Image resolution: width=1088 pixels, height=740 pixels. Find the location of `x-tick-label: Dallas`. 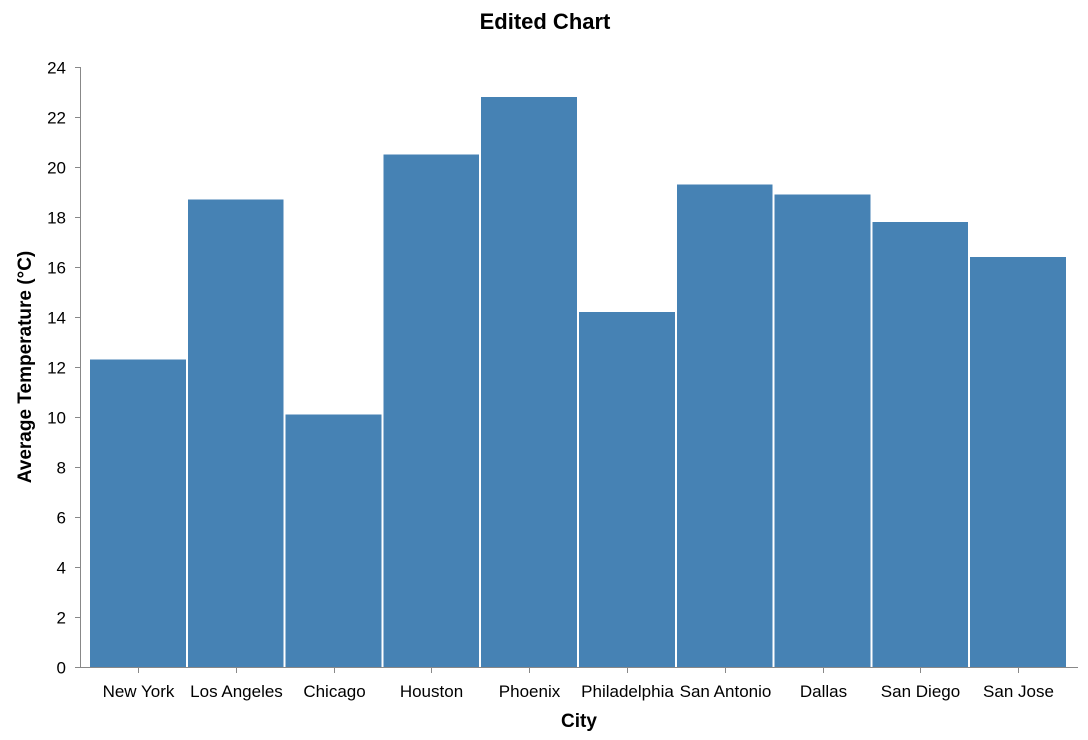

x-tick-label: Dallas is located at coordinates (823, 691).